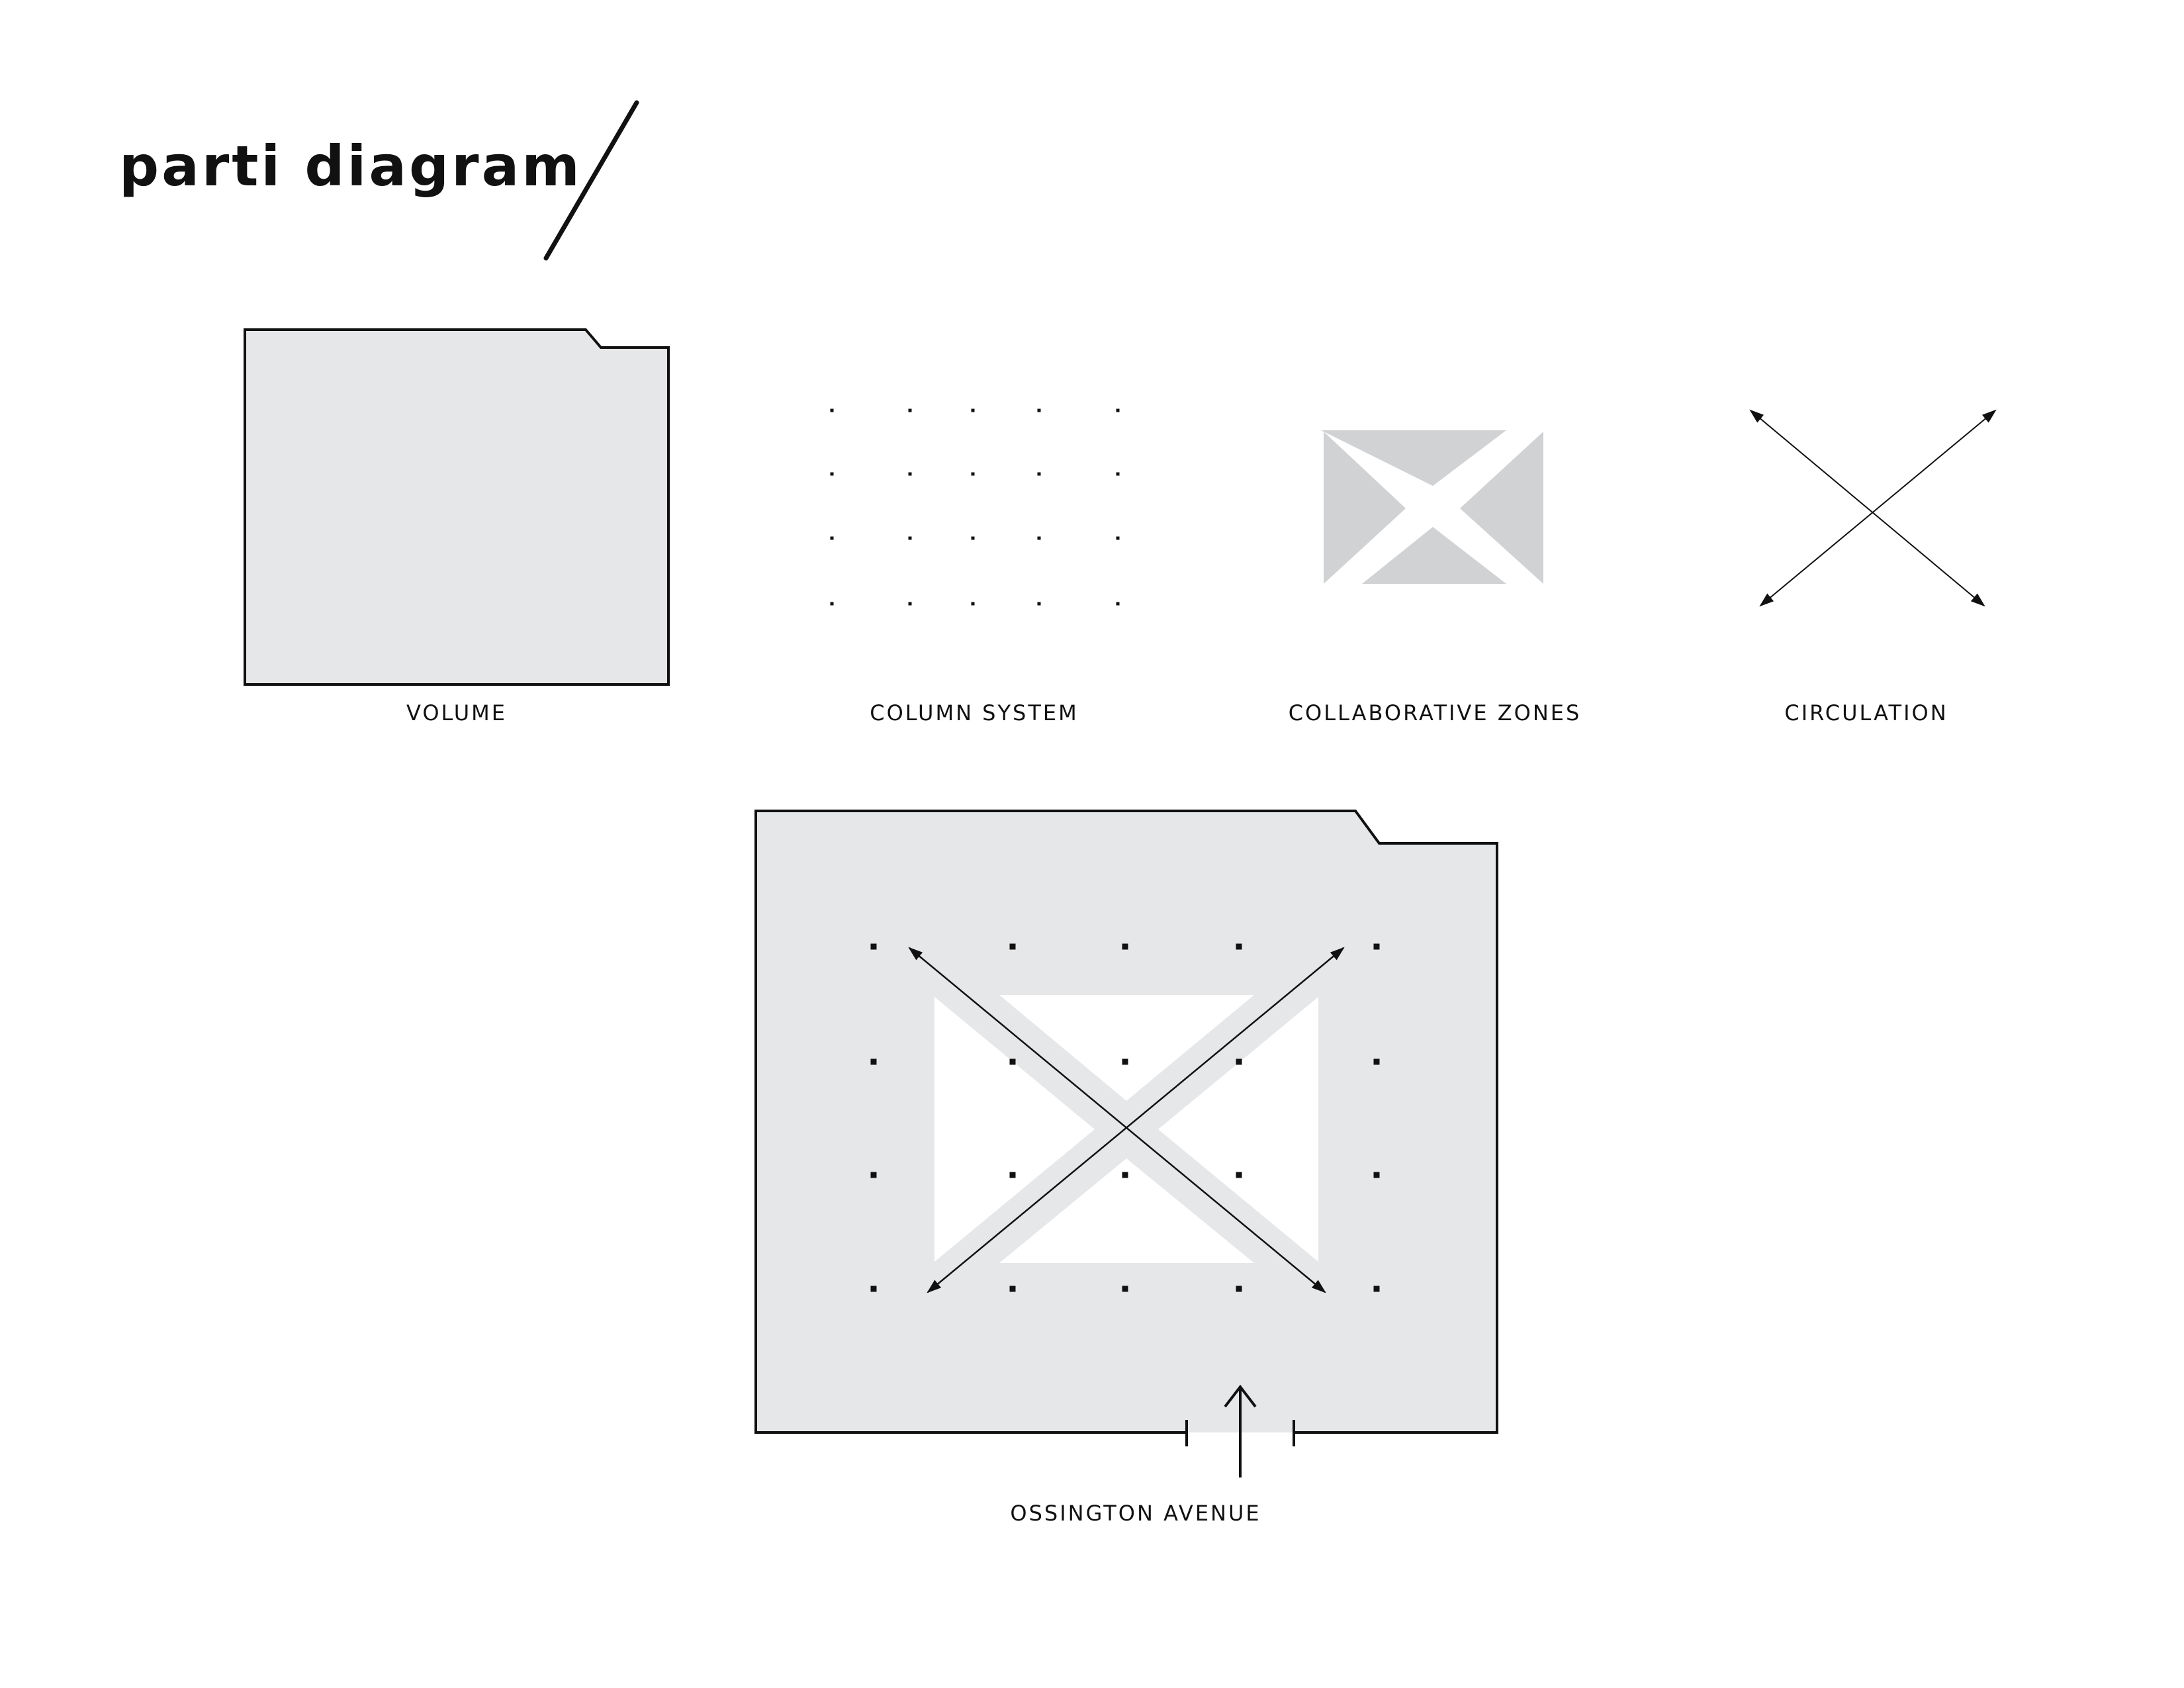 This screenshot has width=2184, height=1688. Describe the element at coordinates (1436, 713) in the screenshot. I see `collaborative-zones-caption: COLLABORATIVE ZONES` at that location.